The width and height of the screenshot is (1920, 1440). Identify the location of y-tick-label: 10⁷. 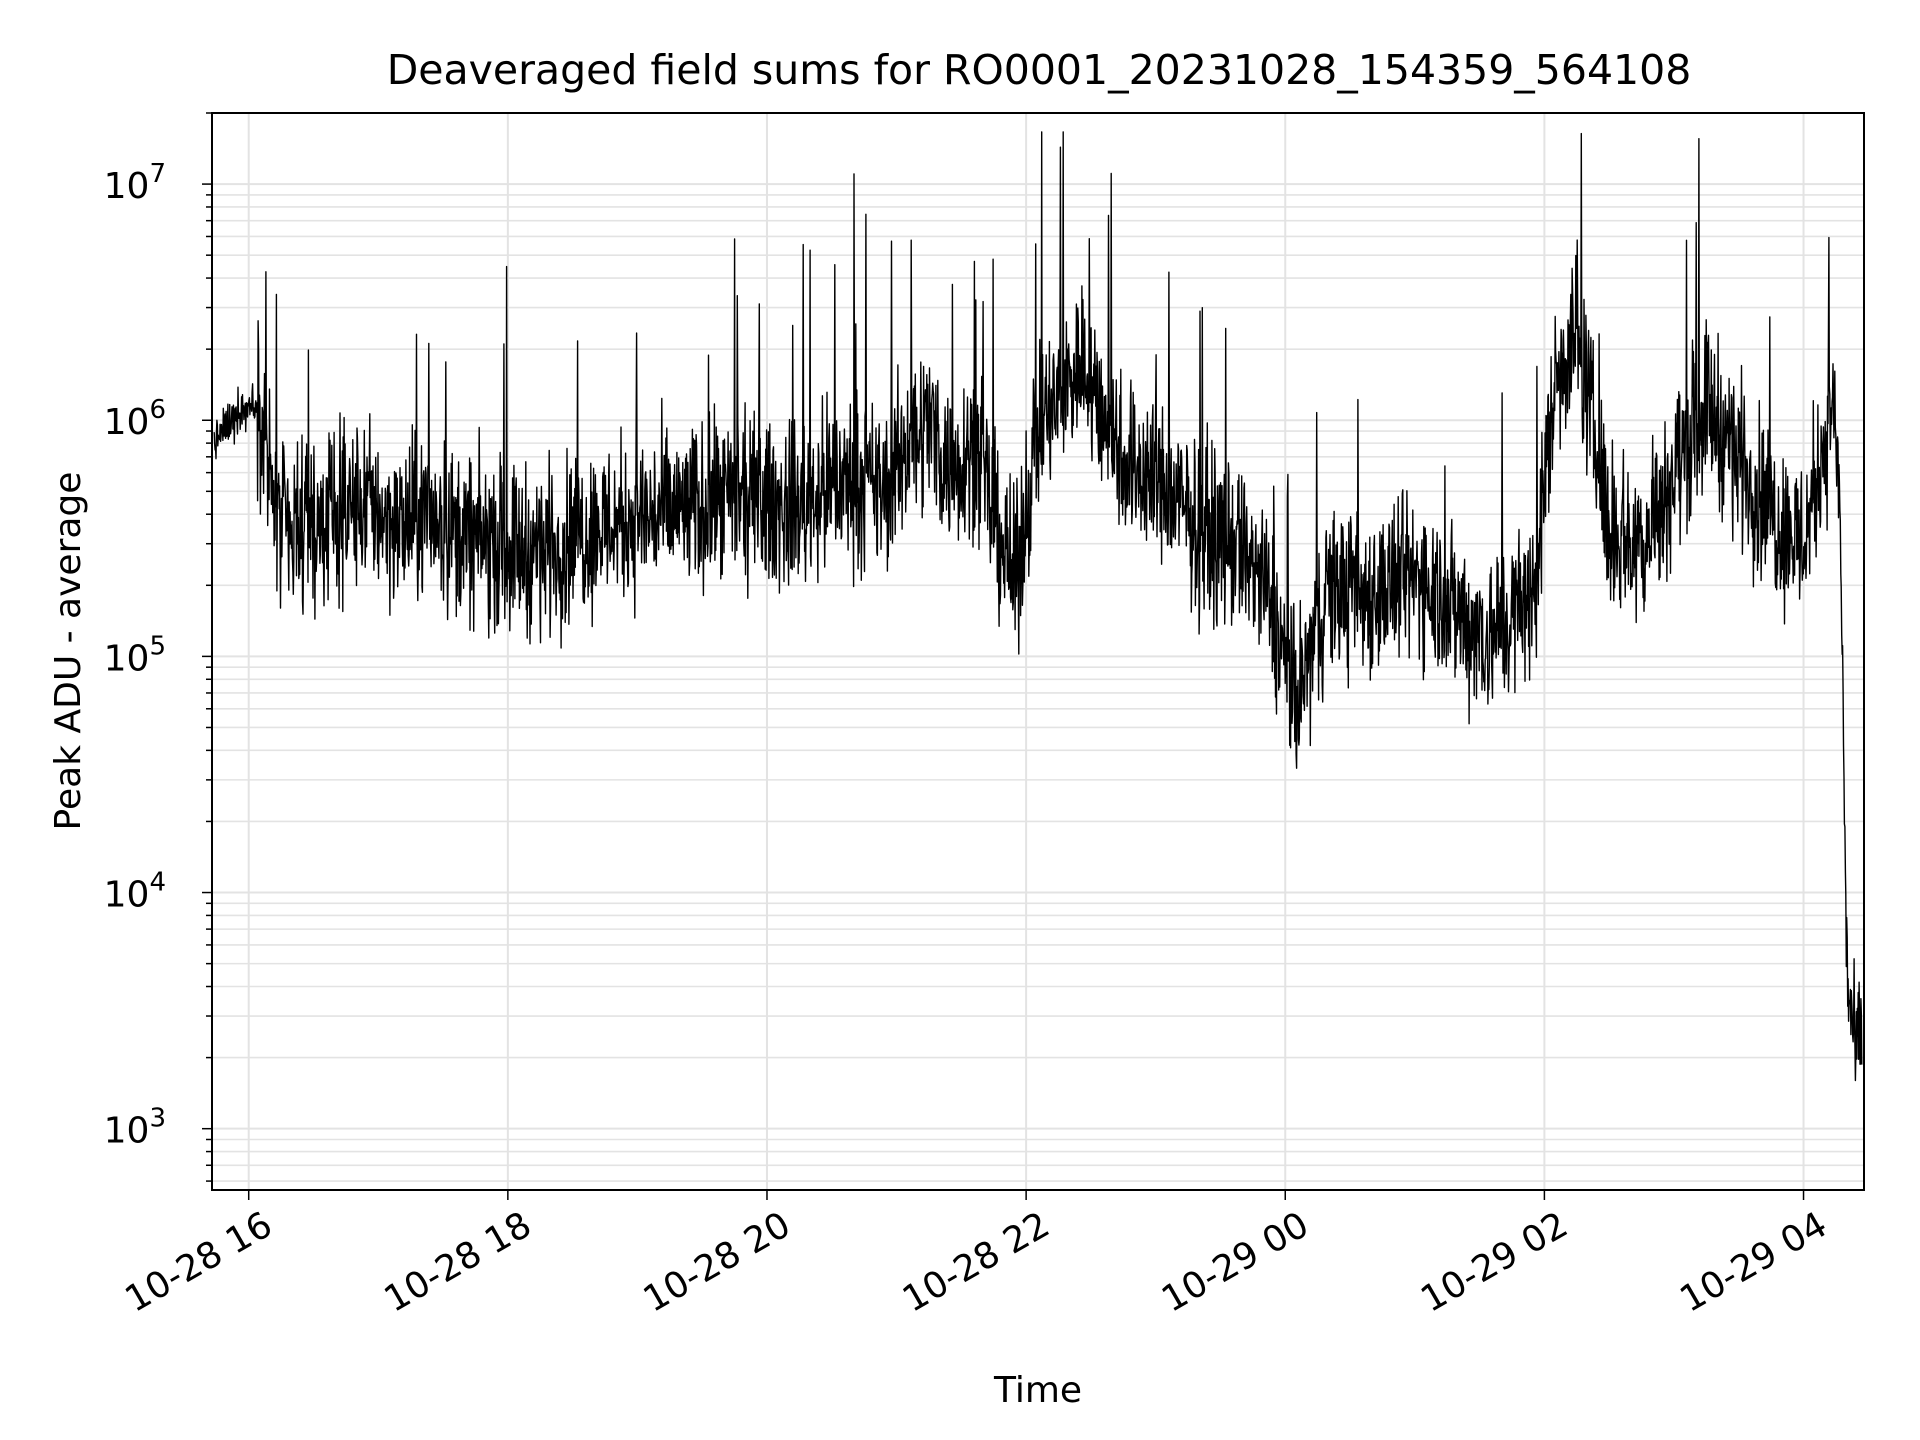
(135, 183).